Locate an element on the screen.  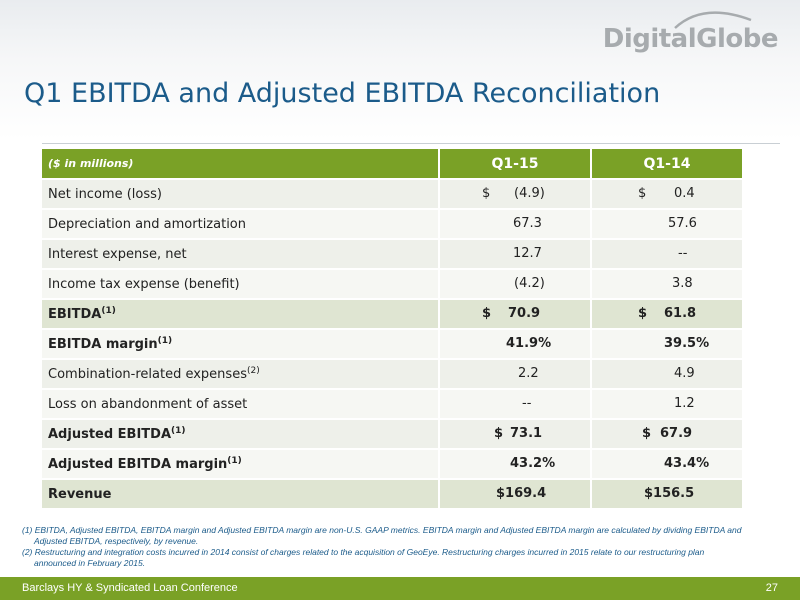
q1-15-cell: 41.9% is located at coordinates (514, 343).